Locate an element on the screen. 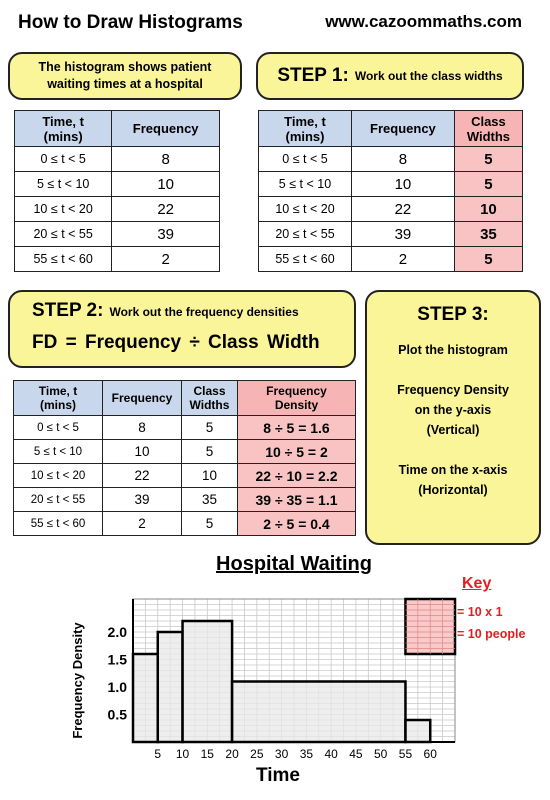  fd-cell: 22 ÷ 10 = 2.2 is located at coordinates (296, 475).